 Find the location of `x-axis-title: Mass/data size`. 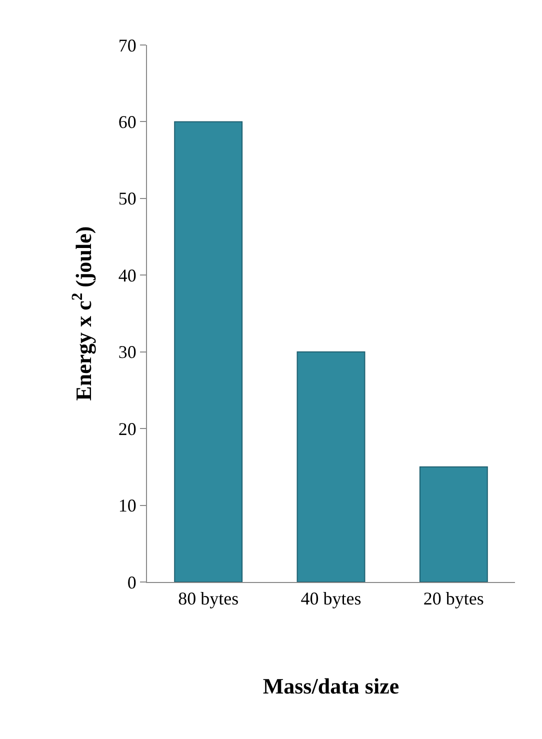

x-axis-title: Mass/data size is located at coordinates (331, 686).